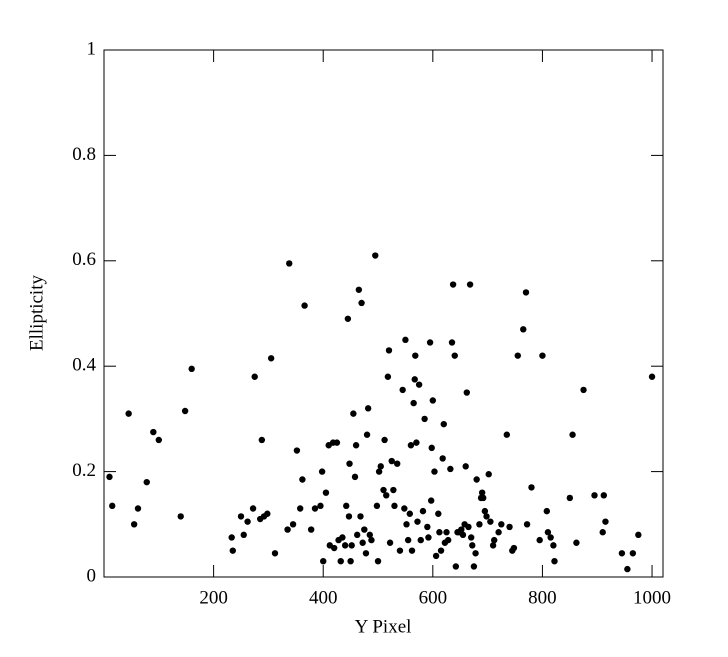  Describe the element at coordinates (213, 597) in the screenshot. I see `x-tick-label: 200` at that location.